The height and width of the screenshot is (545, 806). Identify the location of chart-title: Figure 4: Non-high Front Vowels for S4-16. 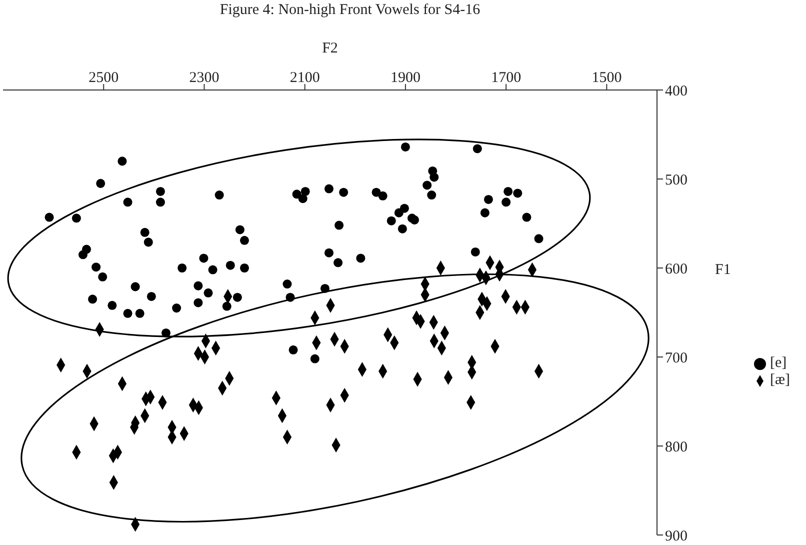
(350, 10).